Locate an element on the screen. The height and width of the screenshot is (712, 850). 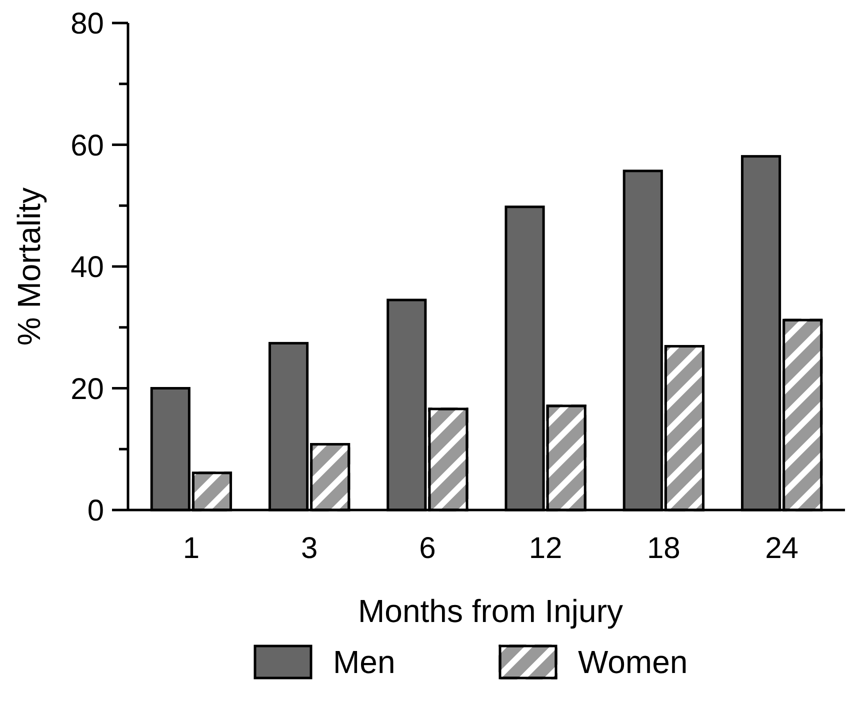
y-tick-label: 40 is located at coordinates (87, 267).